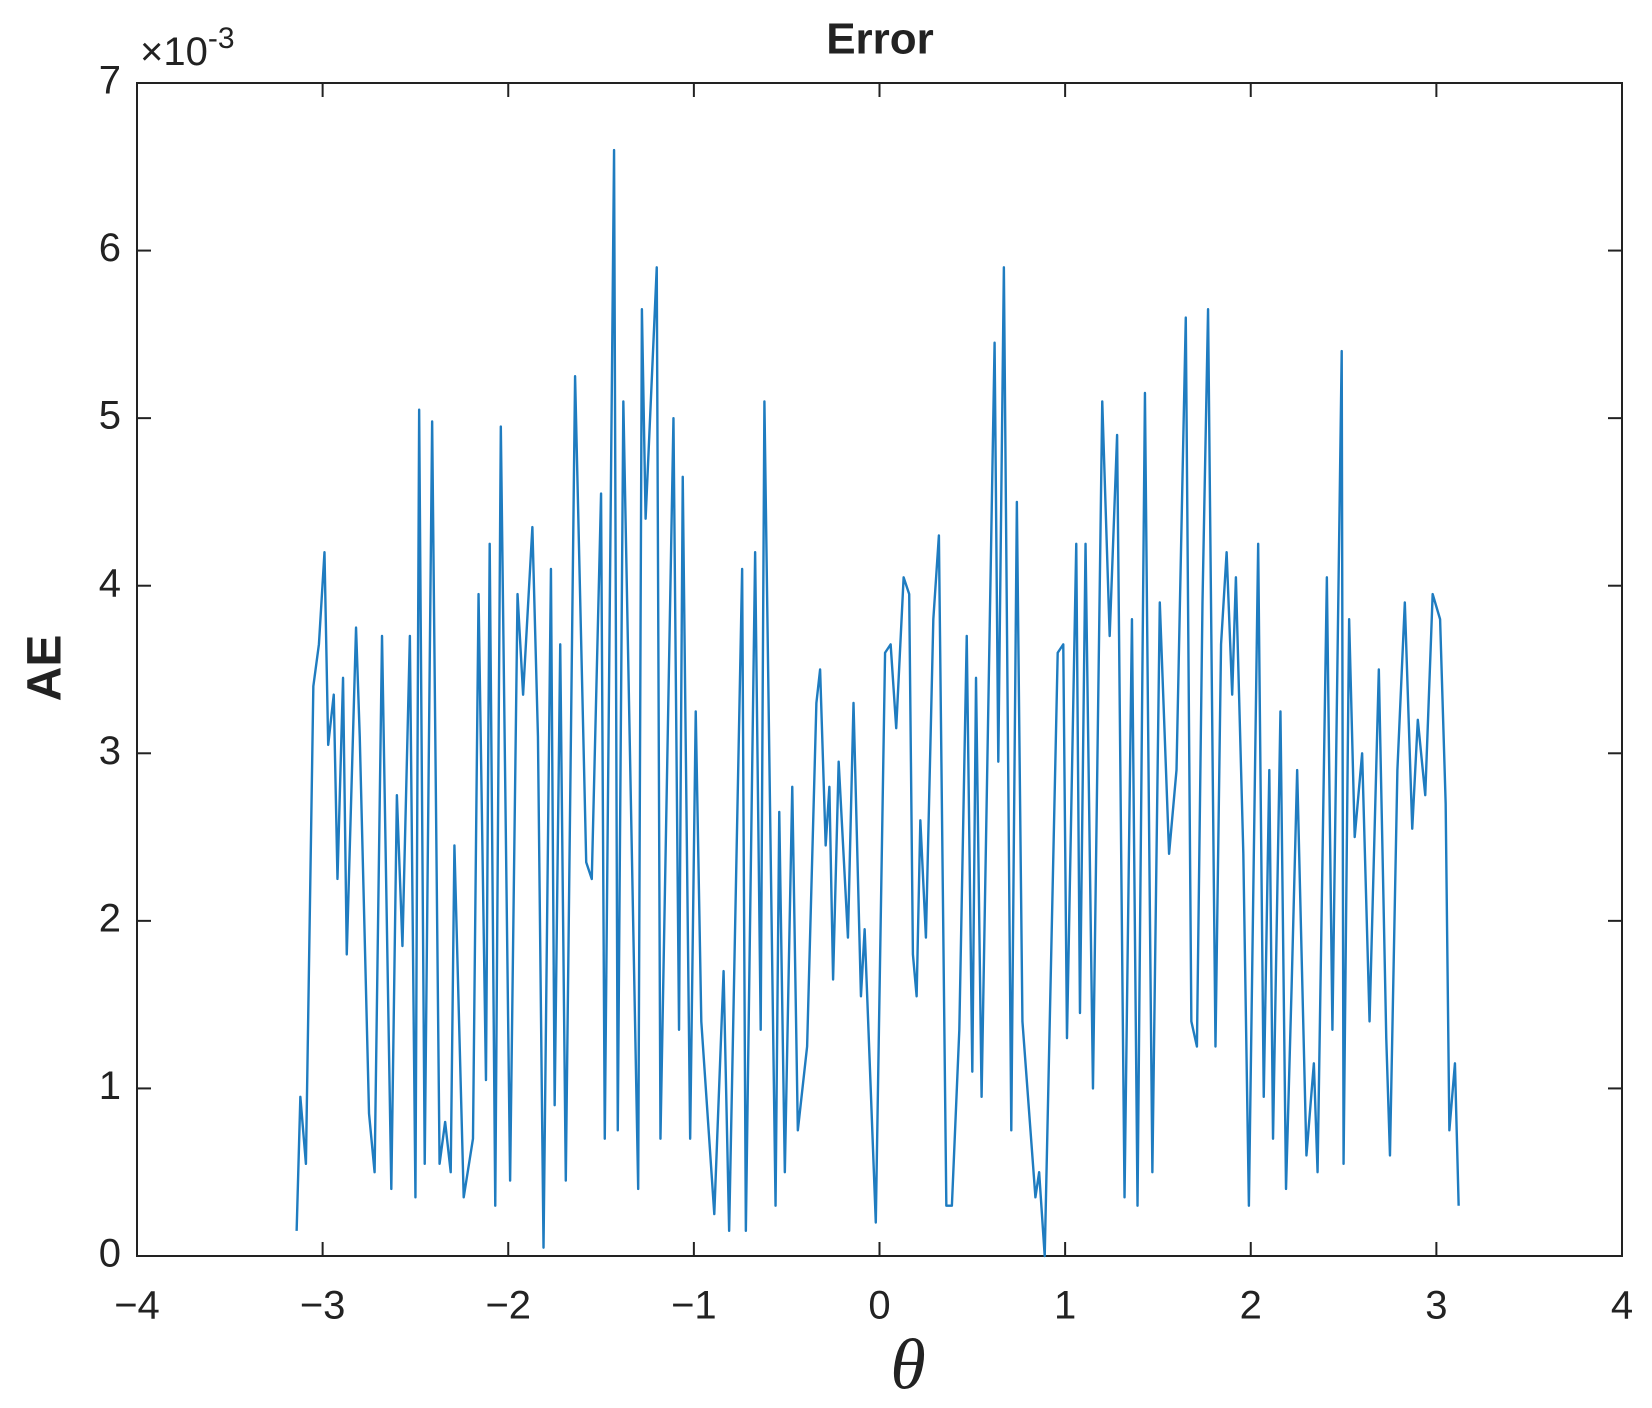 The image size is (1652, 1408). I want to click on y-axis-label: AE, so click(45, 668).